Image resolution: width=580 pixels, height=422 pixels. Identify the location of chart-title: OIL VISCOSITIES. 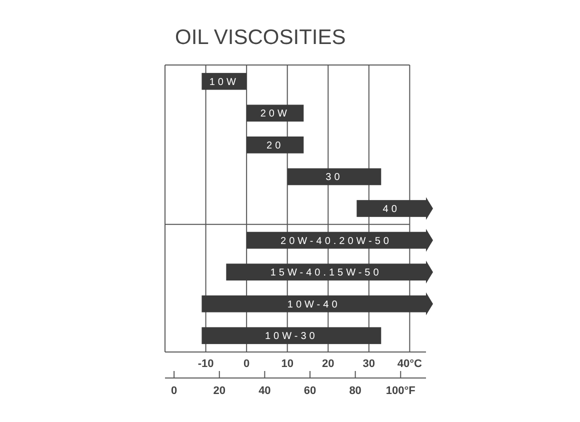
(260, 37).